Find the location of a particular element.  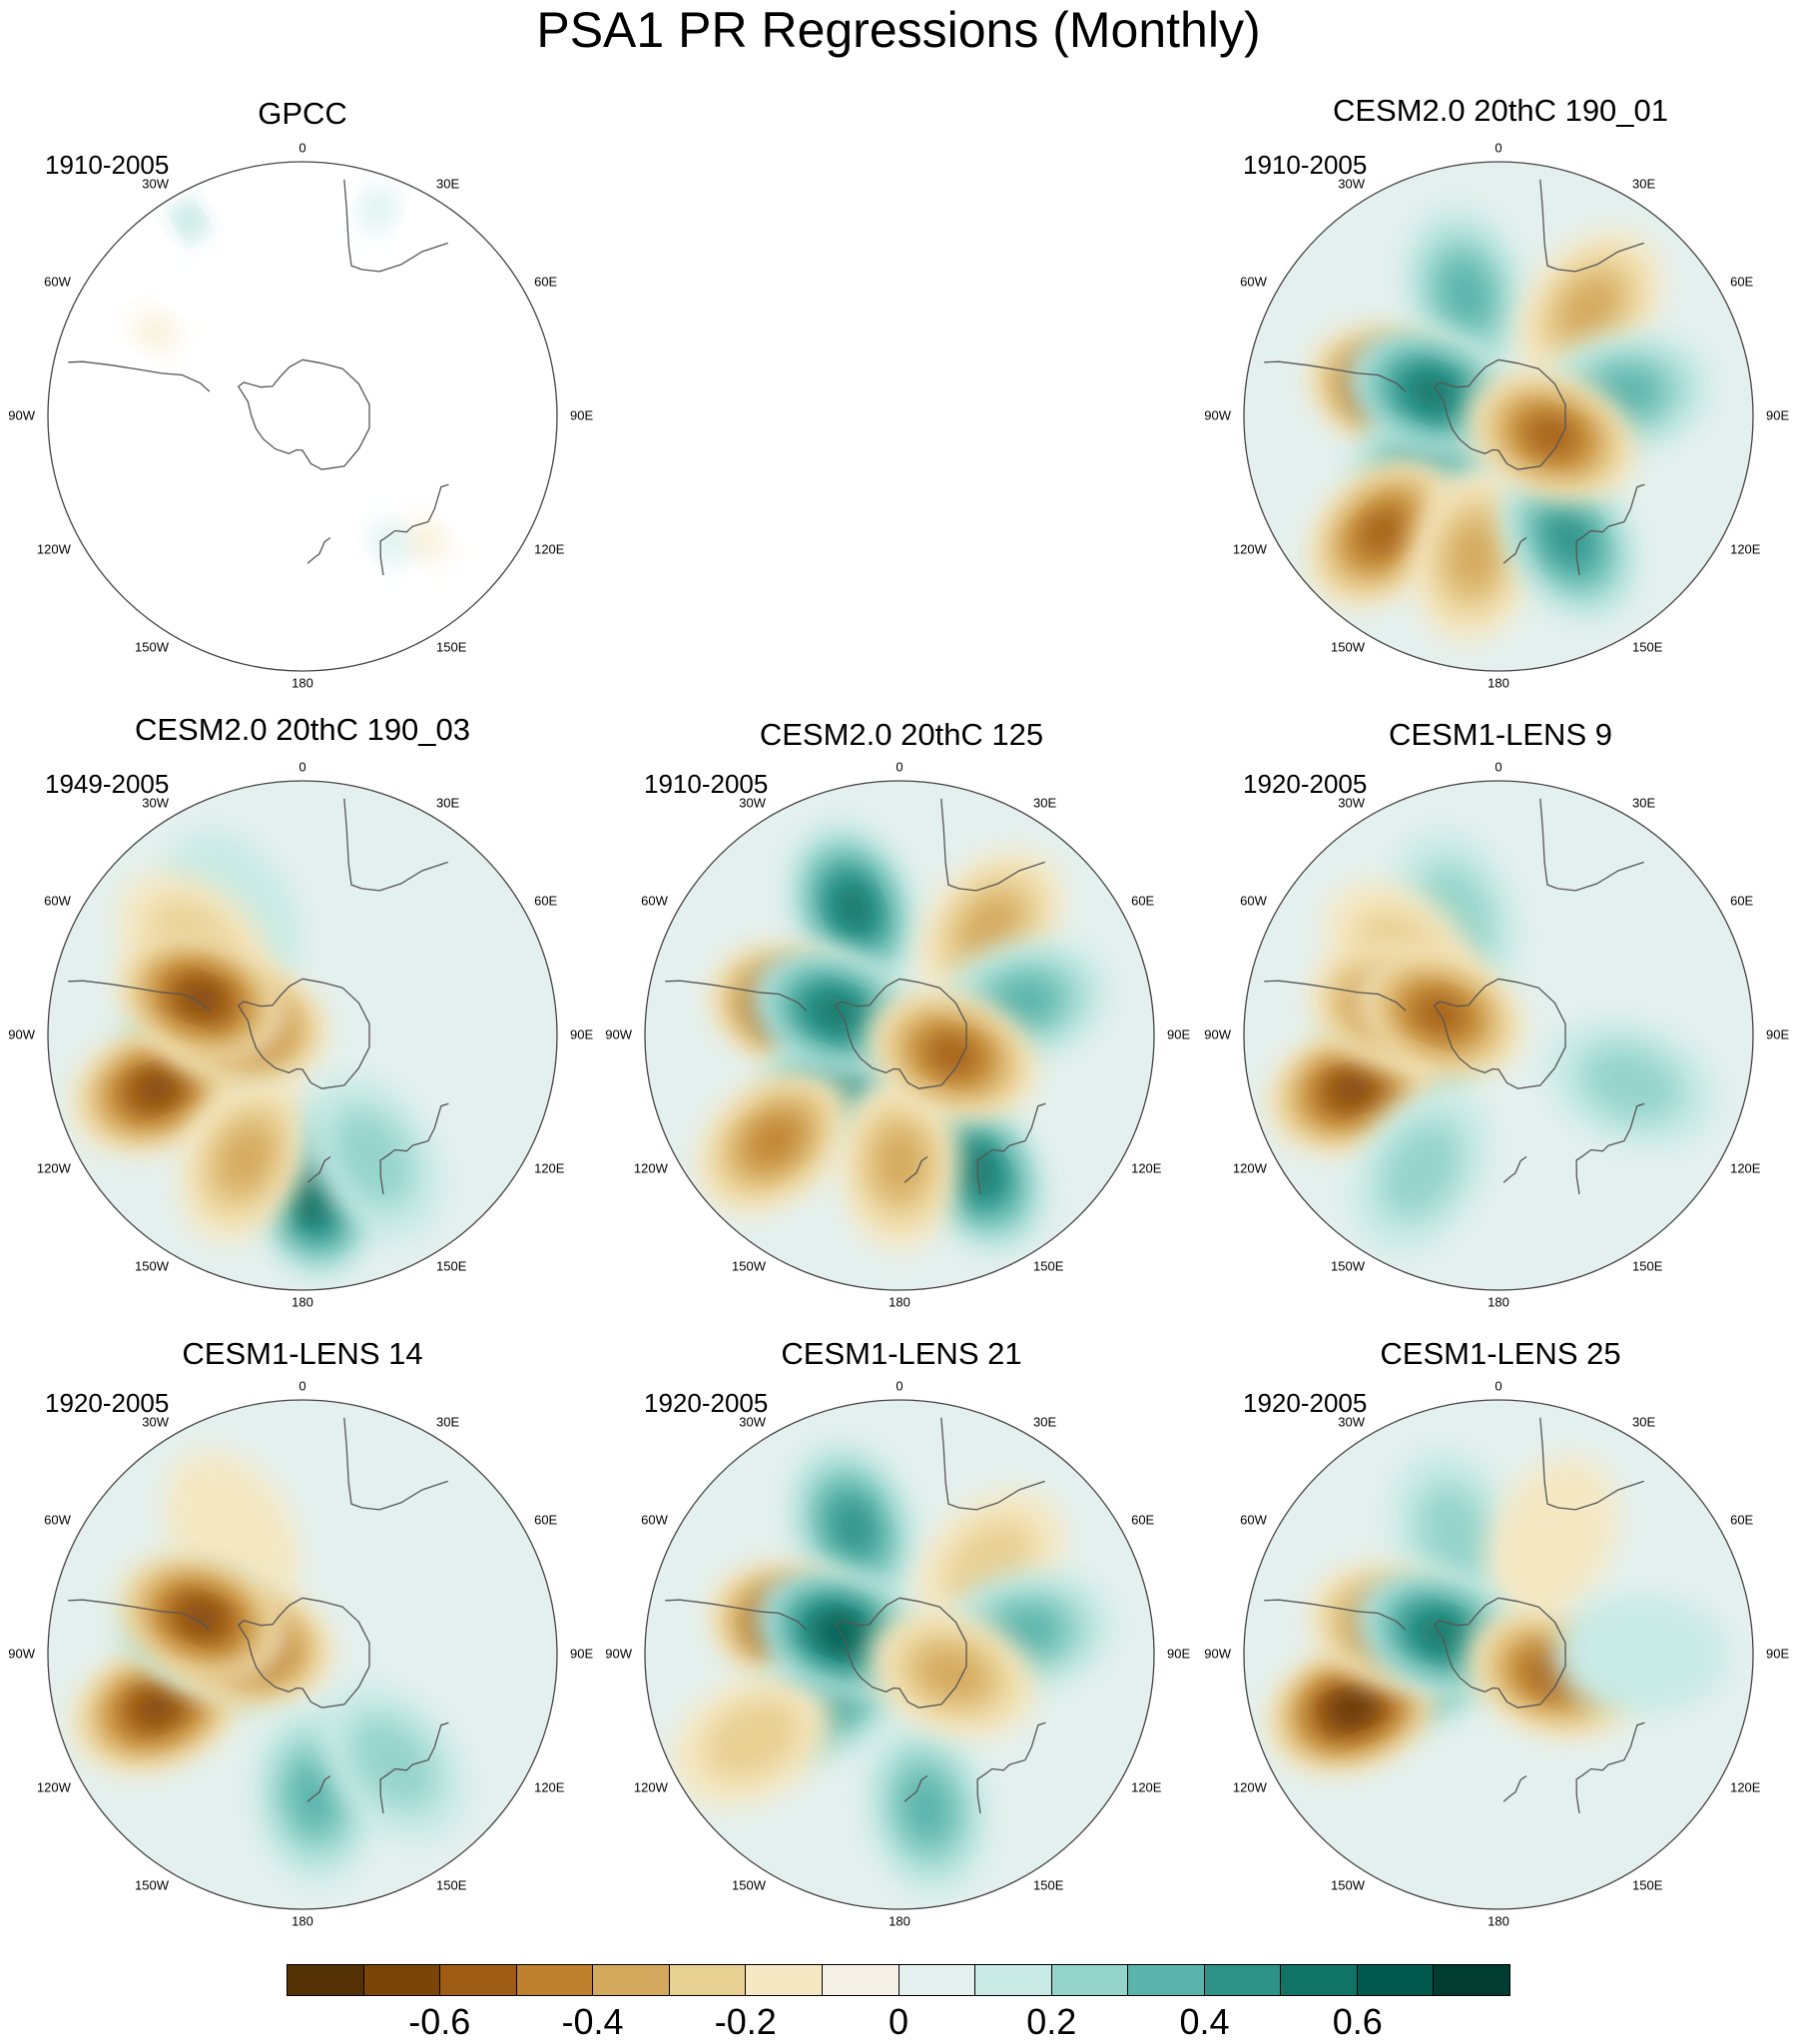

polar-map-cesm2-125: 0 30E 60E 90E 120E 150E 180 150W 120W 90W 60W 30W is located at coordinates (897, 1034).